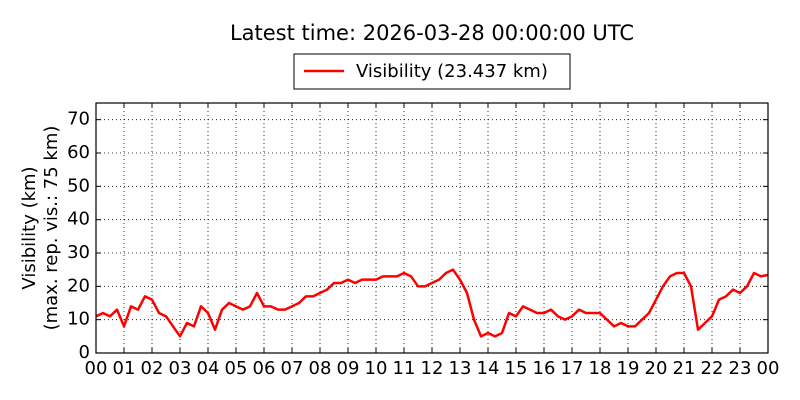  Describe the element at coordinates (684, 368) in the screenshot. I see `x-tick-label: 21` at that location.